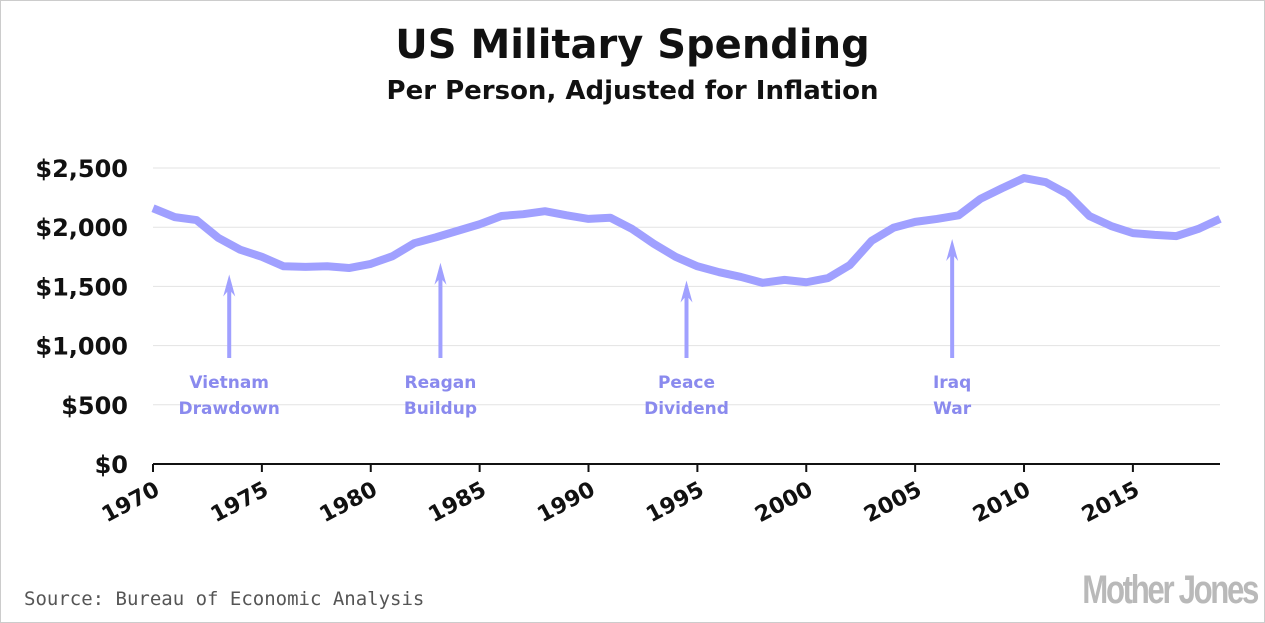 This screenshot has height=623, width=1265. I want to click on y-tick-label: $2,000, so click(81, 228).